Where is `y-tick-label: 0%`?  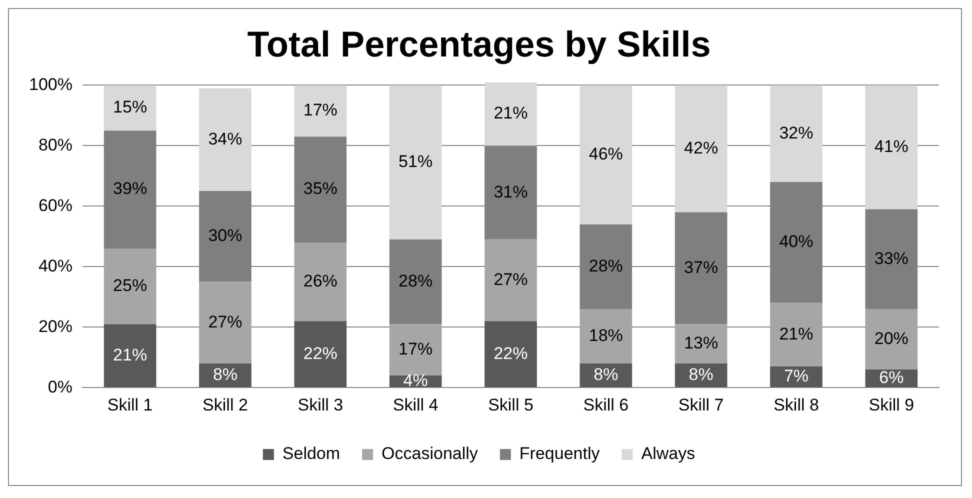
y-tick-label: 0% is located at coordinates (60, 386).